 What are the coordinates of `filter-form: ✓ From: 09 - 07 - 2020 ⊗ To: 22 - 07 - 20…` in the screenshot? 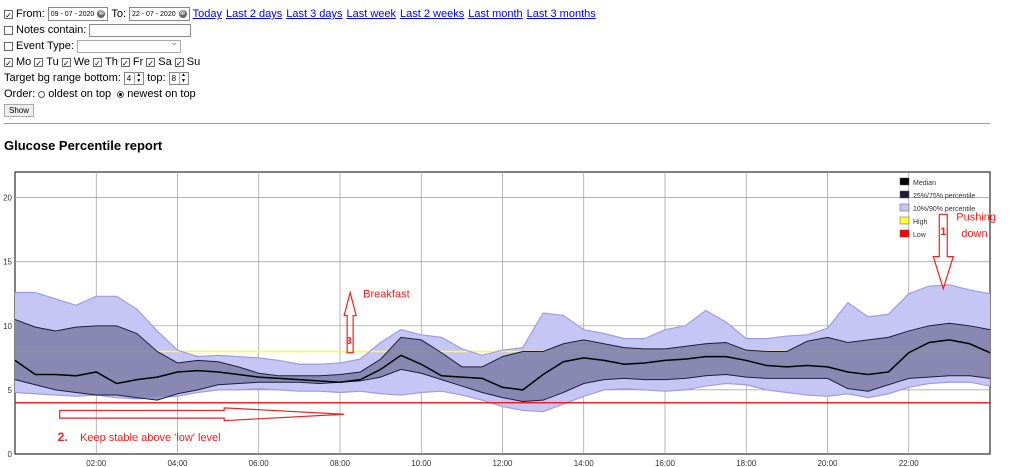 It's located at (302, 61).